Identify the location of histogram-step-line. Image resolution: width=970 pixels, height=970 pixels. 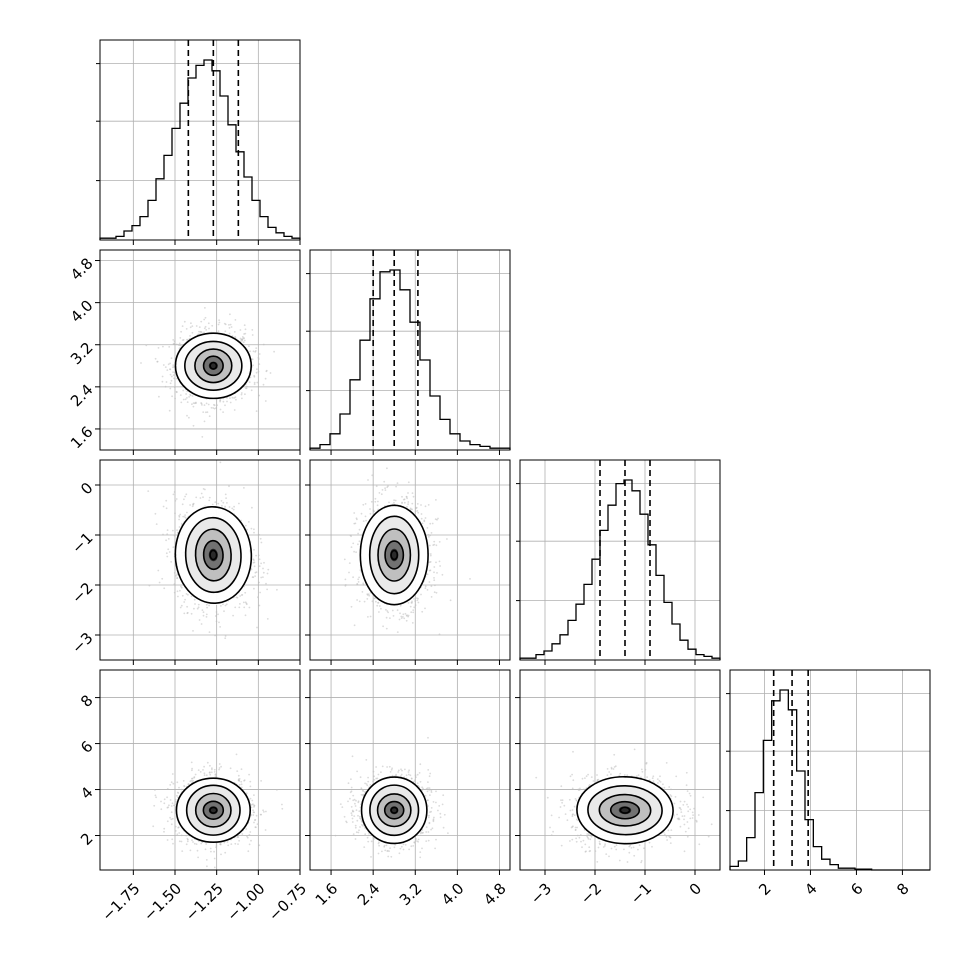
(829, 780).